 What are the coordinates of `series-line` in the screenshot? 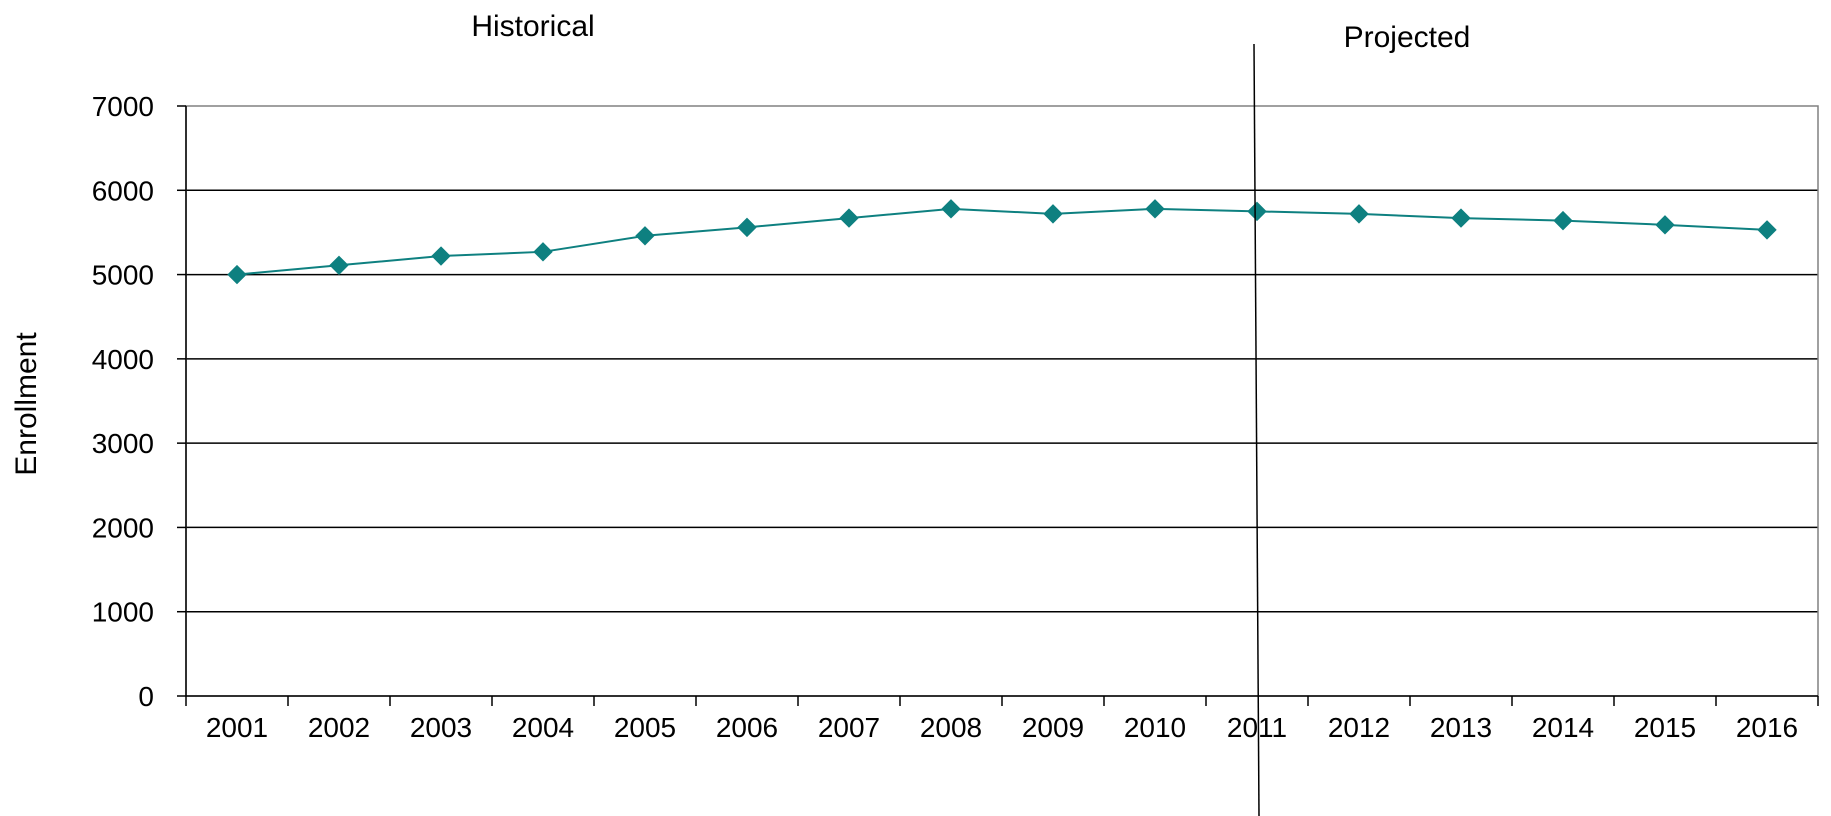 It's located at (1002, 241).